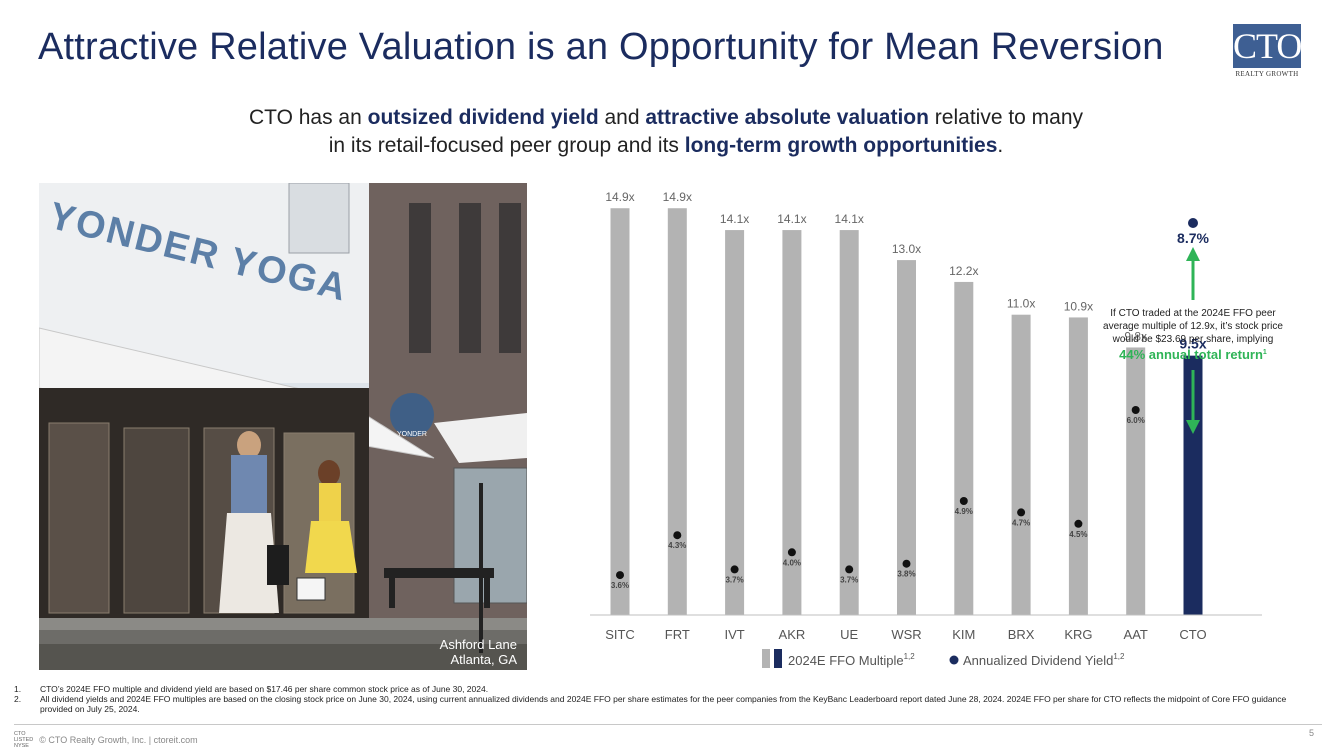 The width and height of the screenshot is (1333, 749). I want to click on bar-wsr, so click(906, 437).